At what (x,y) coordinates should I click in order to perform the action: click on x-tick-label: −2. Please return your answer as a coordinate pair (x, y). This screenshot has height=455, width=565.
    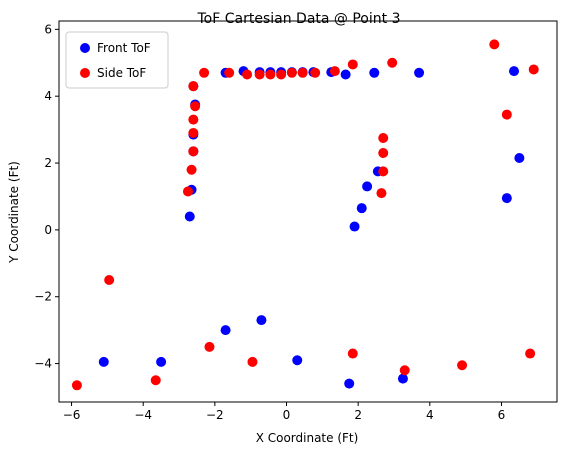
    Looking at the image, I should click on (215, 415).